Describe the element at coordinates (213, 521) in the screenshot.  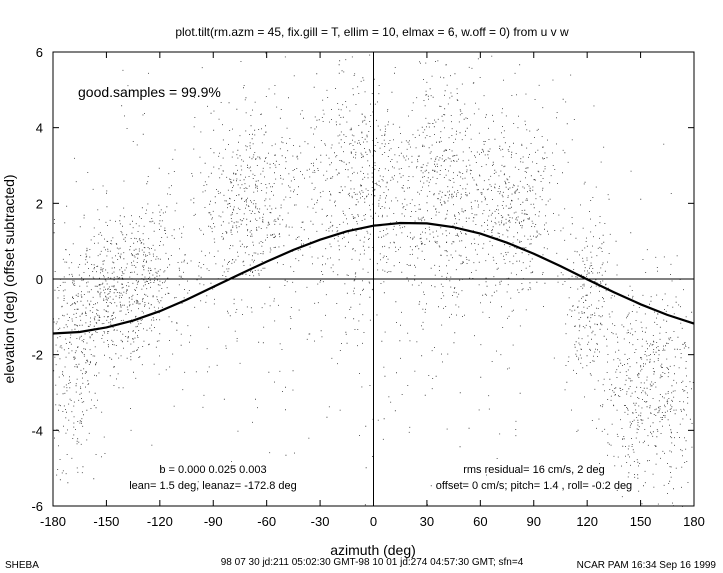
I see `x-tick-label: -90` at that location.